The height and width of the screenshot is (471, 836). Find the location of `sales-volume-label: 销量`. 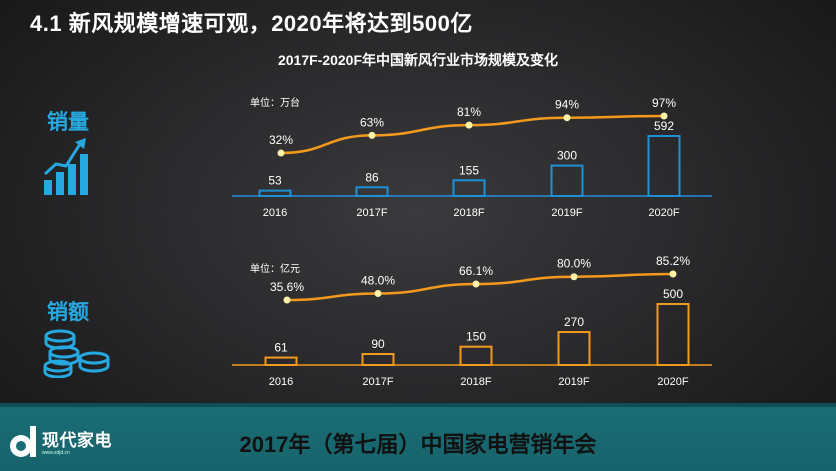

sales-volume-label: 销量 is located at coordinates (68, 122).